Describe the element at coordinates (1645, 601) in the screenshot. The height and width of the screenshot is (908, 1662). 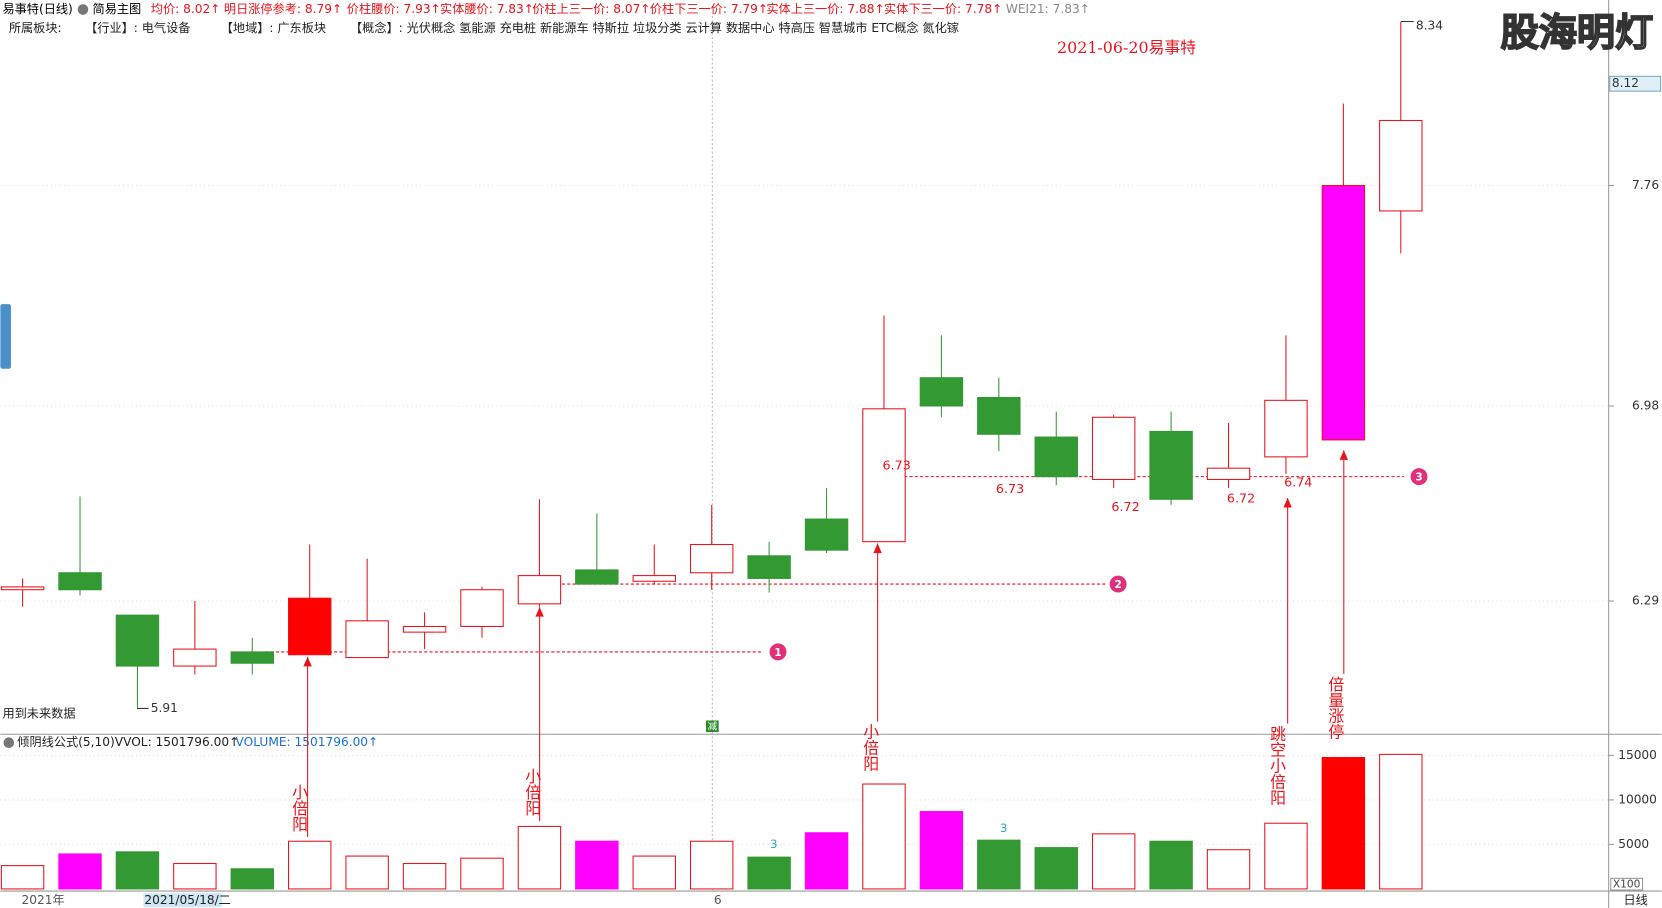
I see `y-tick-label: 6.29` at that location.